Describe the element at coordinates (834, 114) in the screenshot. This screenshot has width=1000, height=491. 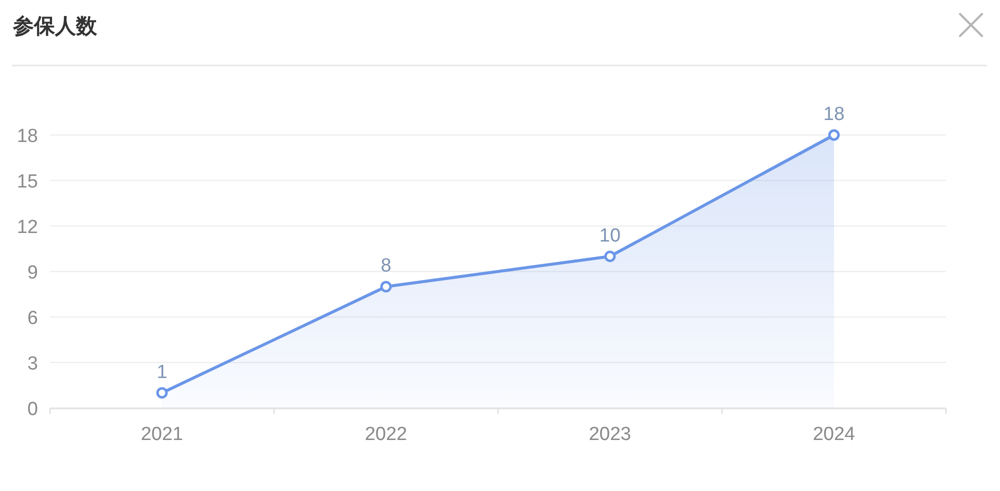
I see `data-label: 18` at that location.